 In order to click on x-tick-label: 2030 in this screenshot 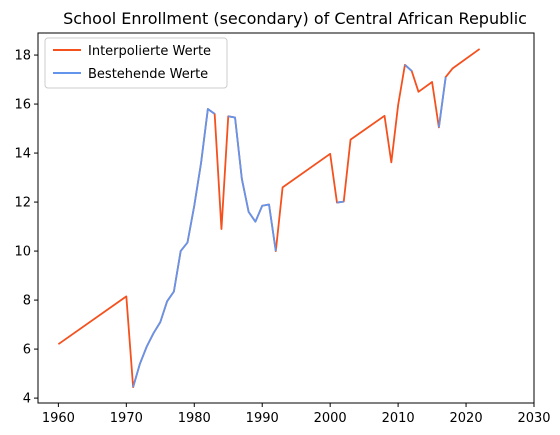, I will do `click(533, 418)`.